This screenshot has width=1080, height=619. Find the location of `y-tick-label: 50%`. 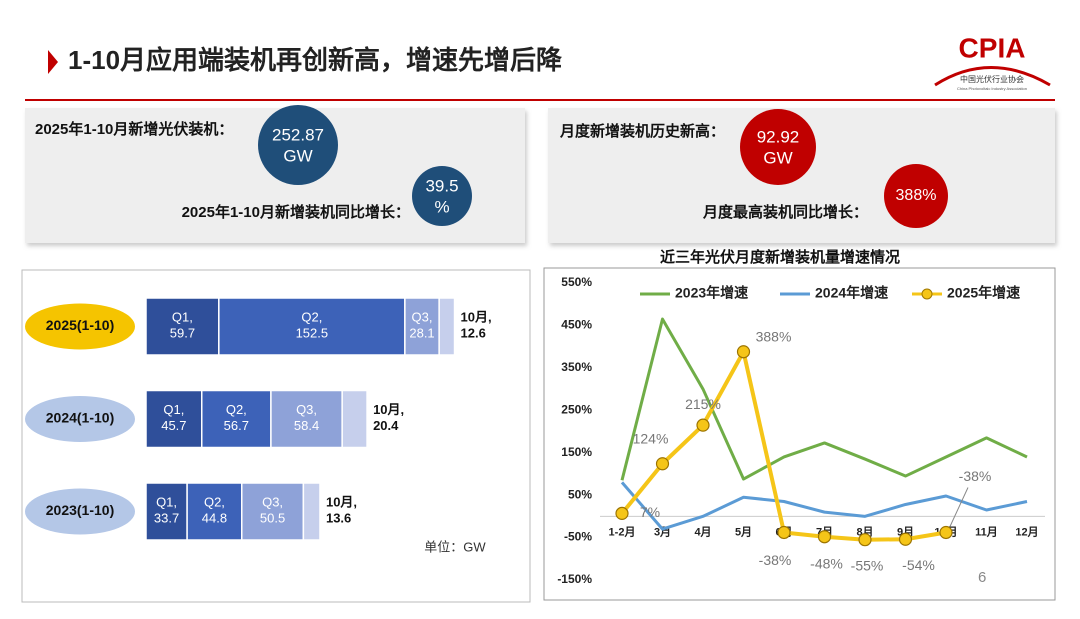

y-tick-label: 50% is located at coordinates (580, 494).